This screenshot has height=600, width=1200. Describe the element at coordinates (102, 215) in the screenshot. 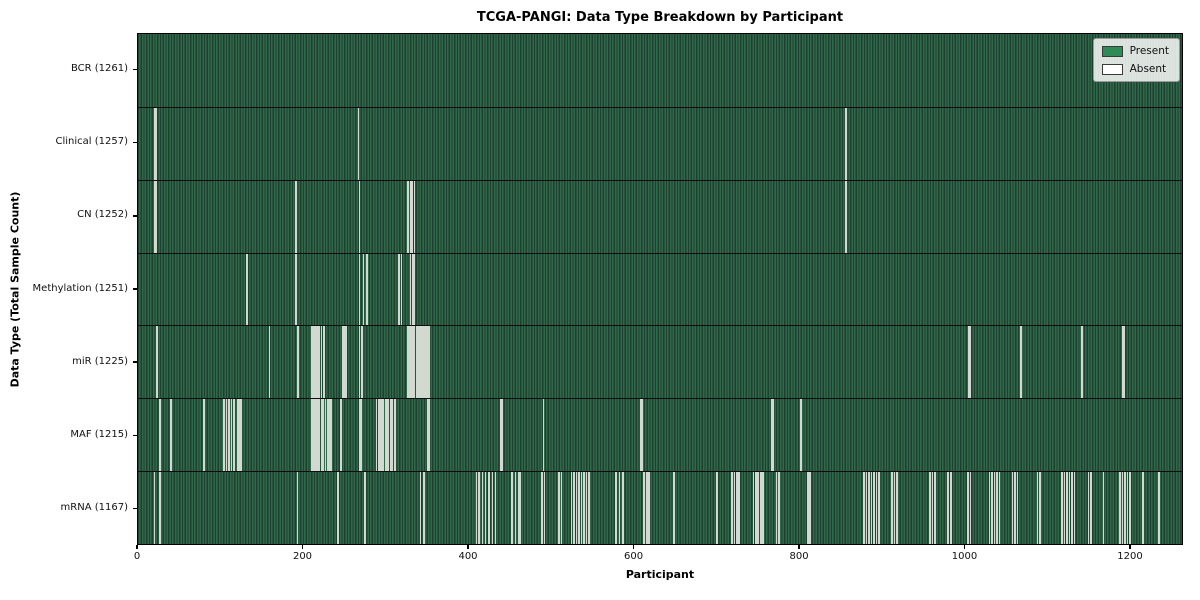

I see `y-tick-label-cn: CN (1252)` at that location.